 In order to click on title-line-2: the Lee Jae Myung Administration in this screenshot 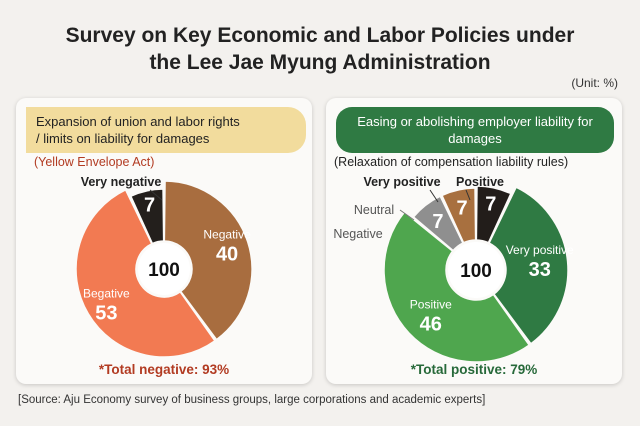, I will do `click(320, 62)`.